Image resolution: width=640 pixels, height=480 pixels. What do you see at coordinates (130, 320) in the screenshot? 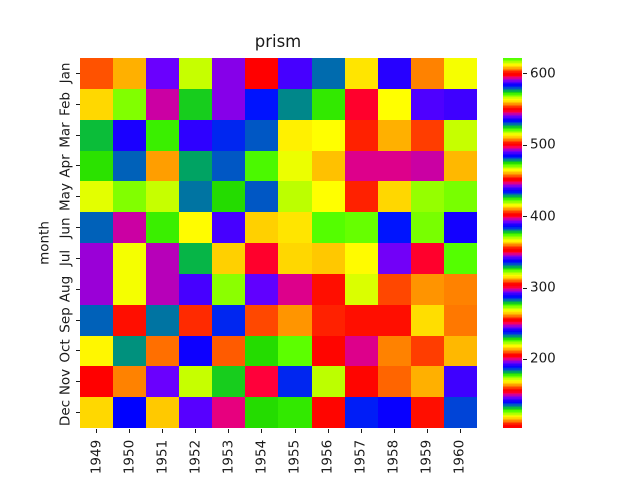
I see `heatmap-cell-Sep-1950` at bounding box center [130, 320].